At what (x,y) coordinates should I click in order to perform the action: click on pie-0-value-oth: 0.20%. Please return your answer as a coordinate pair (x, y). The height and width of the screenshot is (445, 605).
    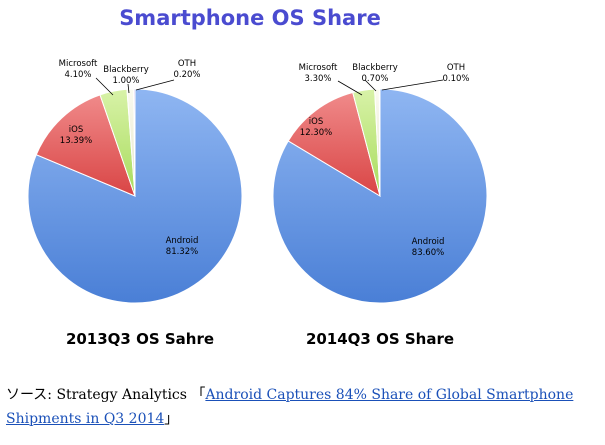
    Looking at the image, I should click on (186, 75).